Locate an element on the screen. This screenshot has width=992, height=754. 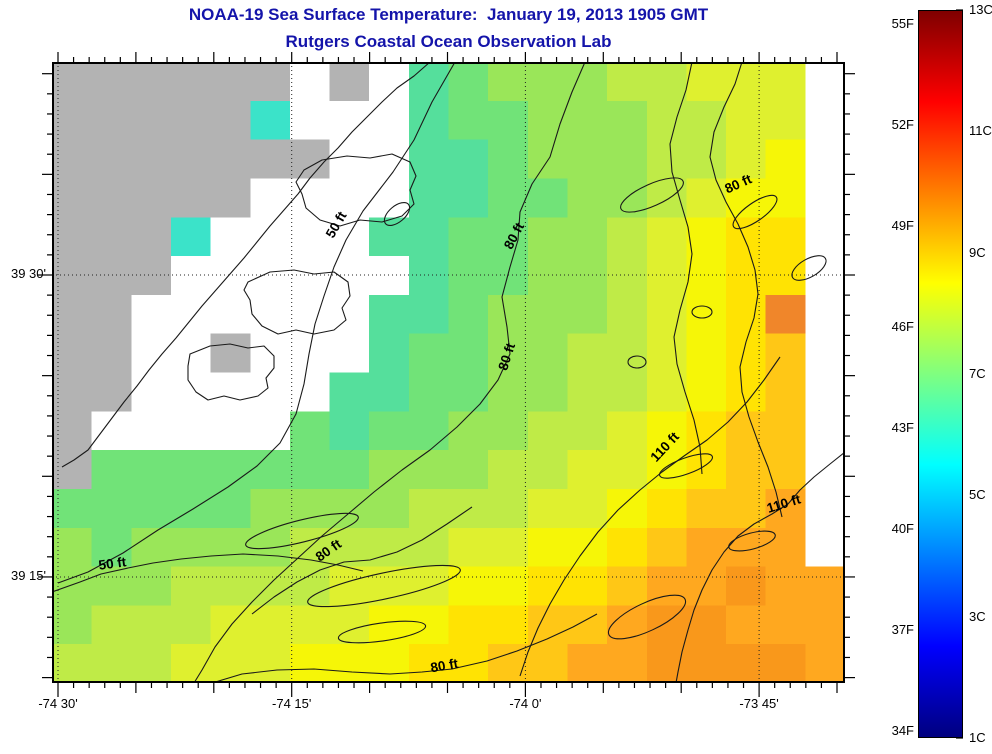
y-axis-label: 39 30' is located at coordinates (28, 273).